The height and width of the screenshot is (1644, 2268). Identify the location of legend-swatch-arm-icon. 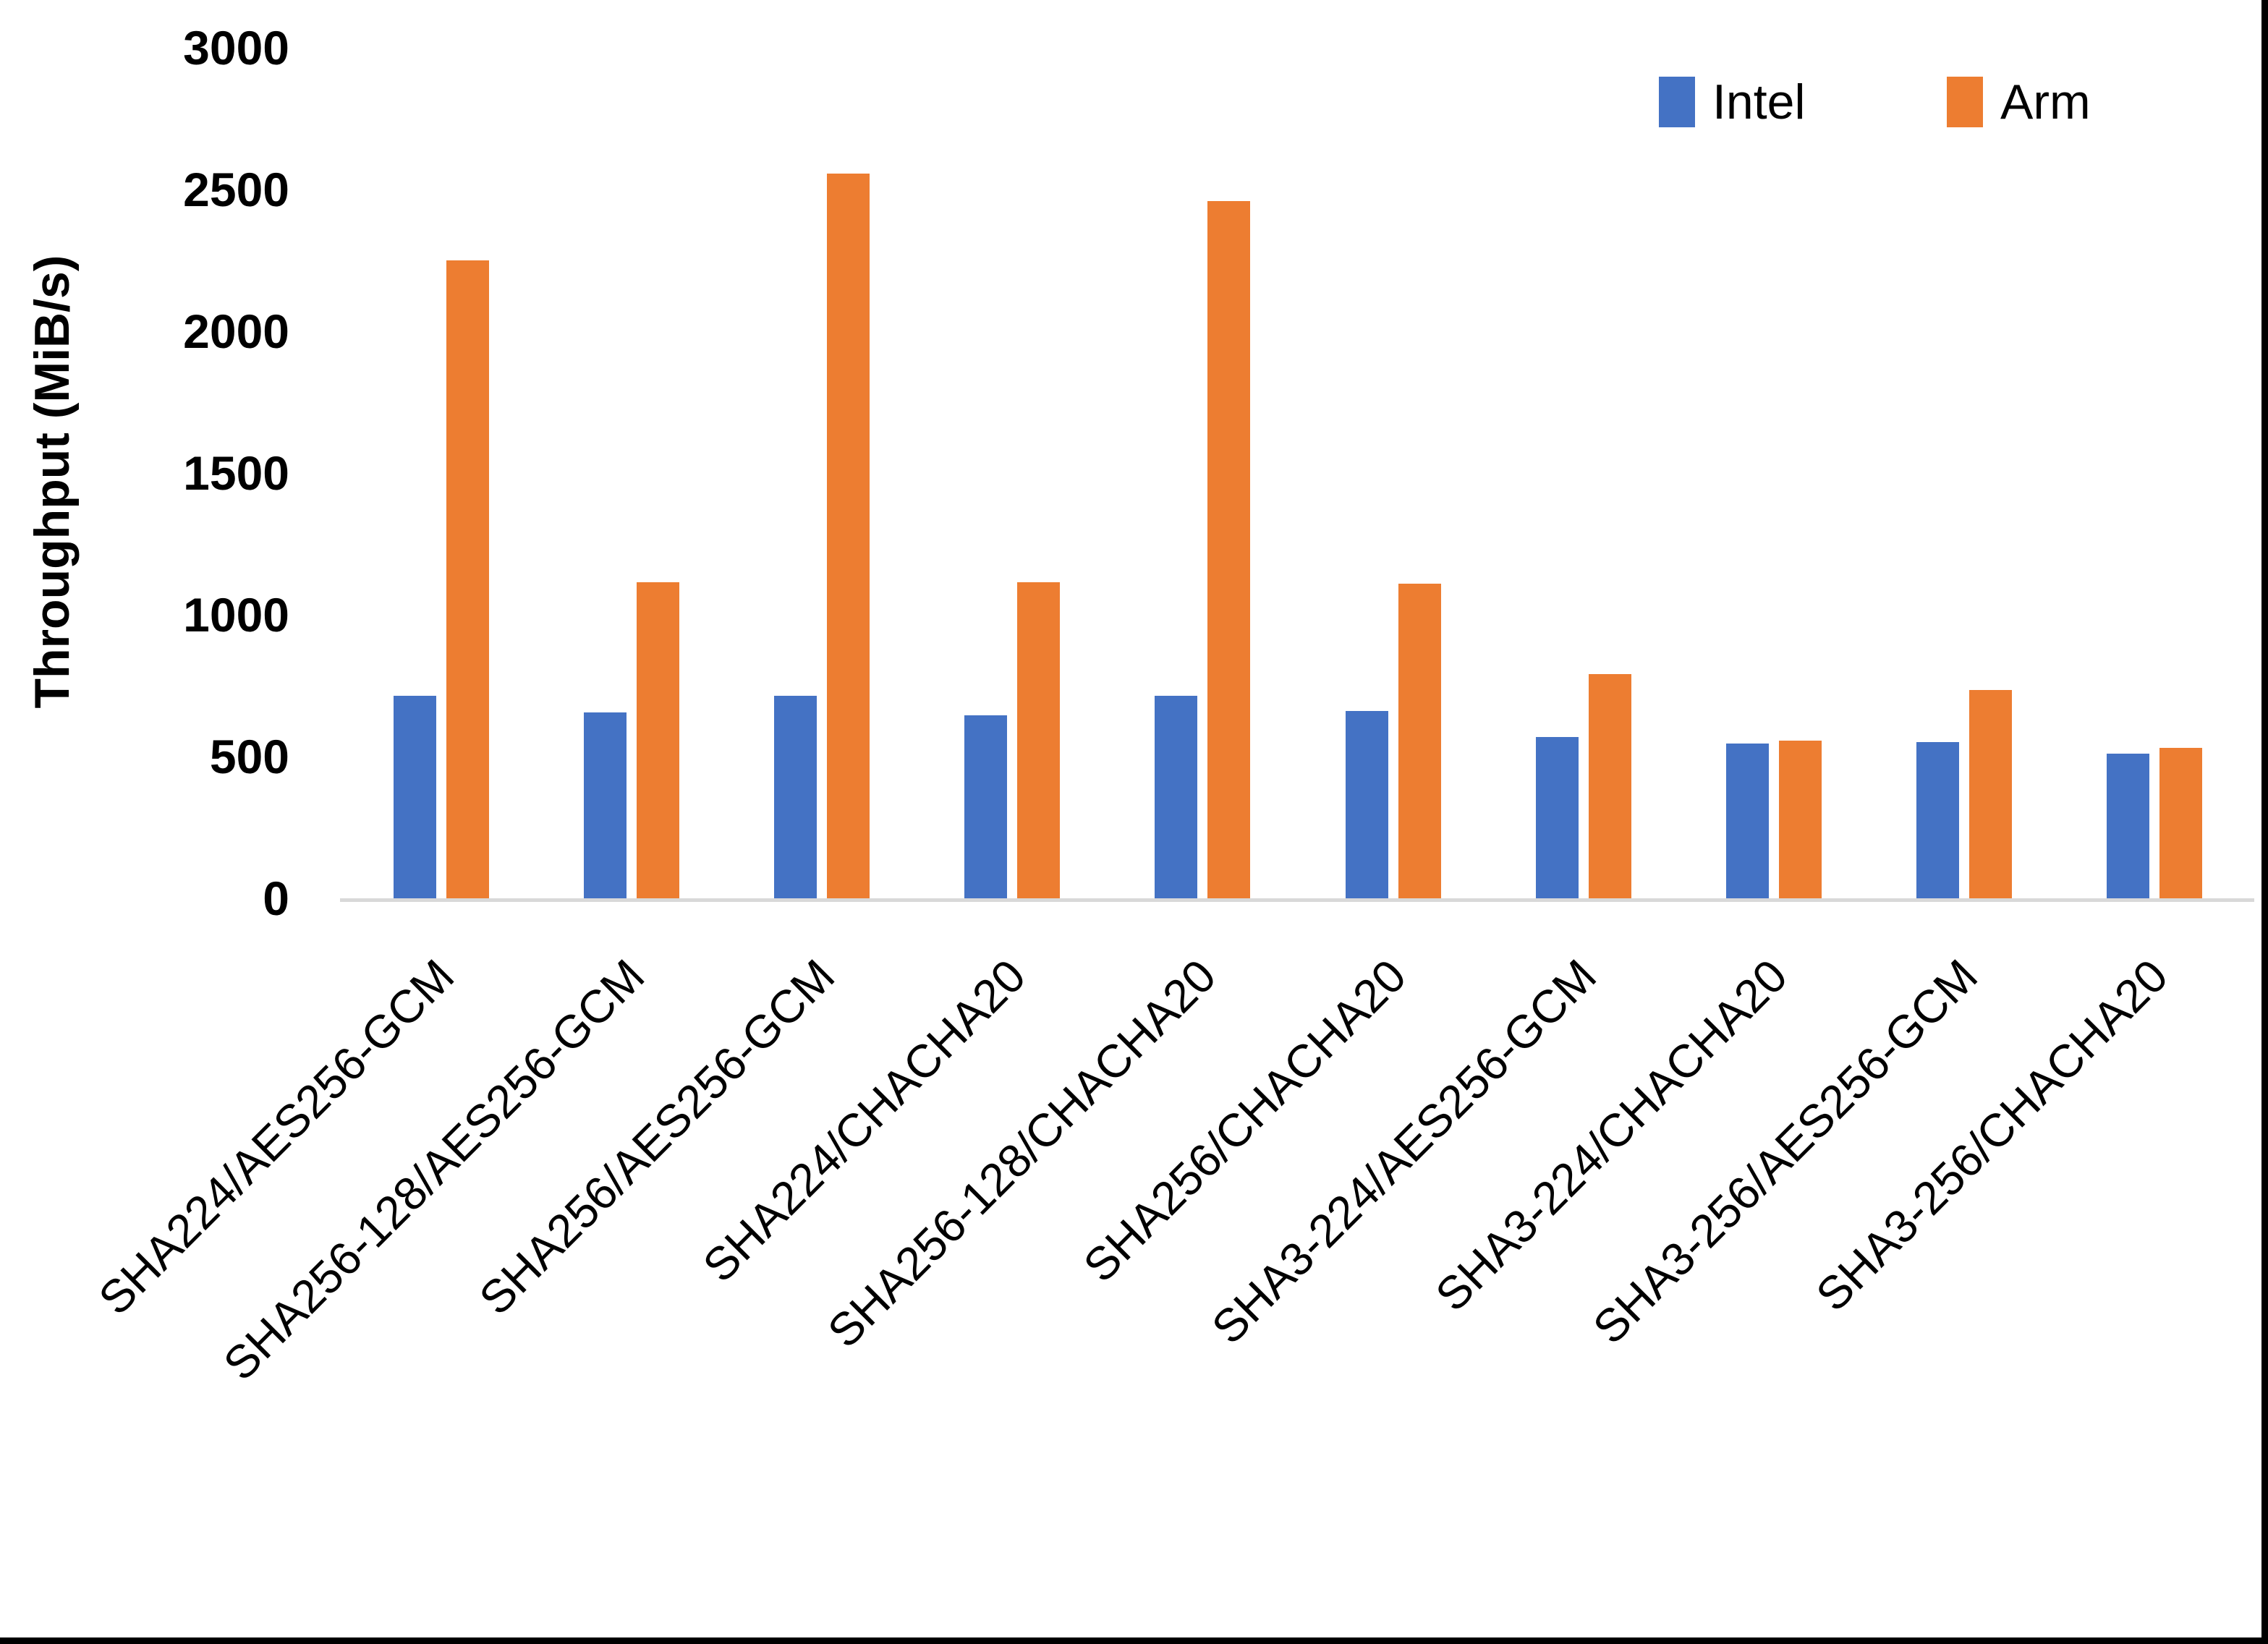
(1965, 102).